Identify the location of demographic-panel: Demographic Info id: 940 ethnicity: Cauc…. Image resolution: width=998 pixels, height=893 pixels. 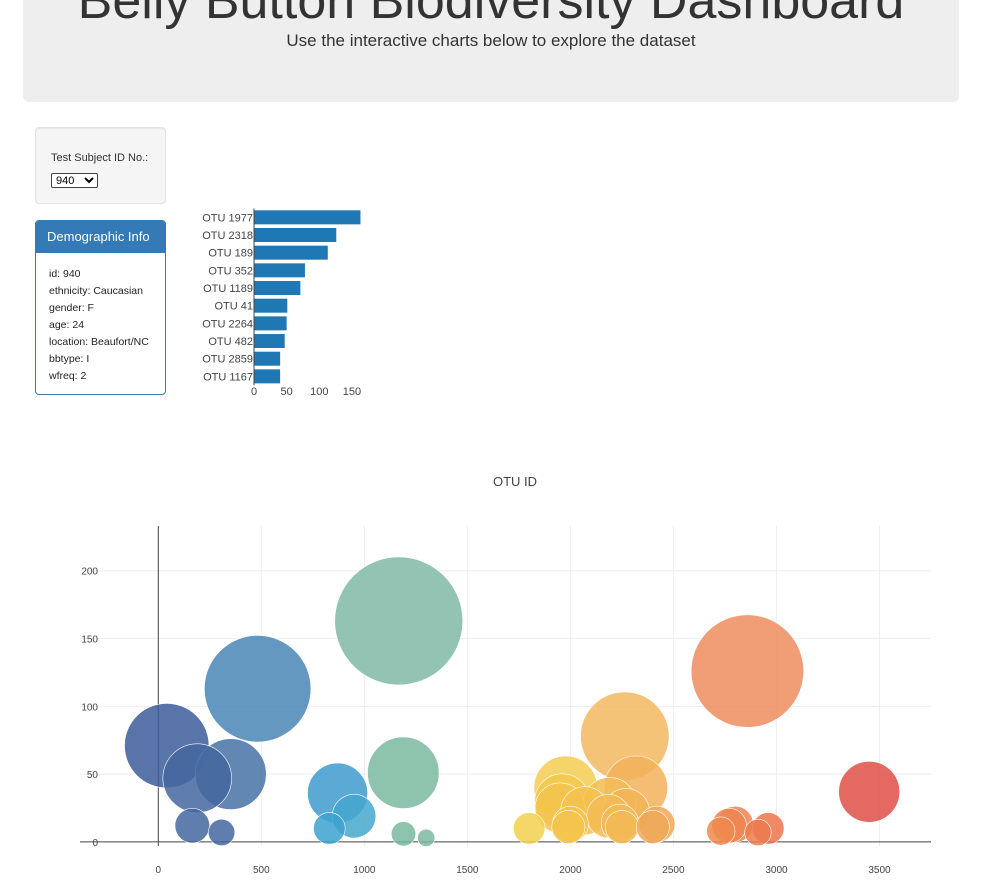
(100, 307).